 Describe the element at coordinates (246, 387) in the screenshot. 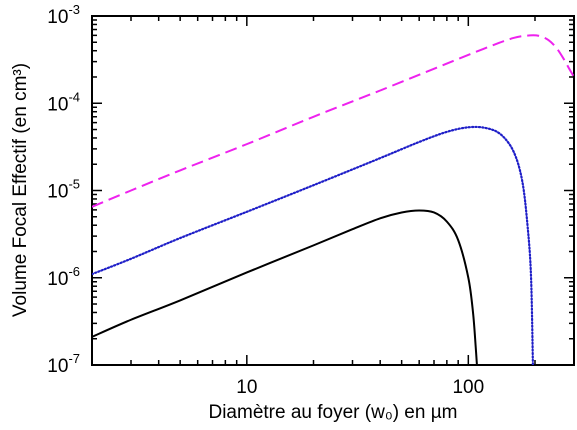

I see `x-tick-label: 10` at that location.